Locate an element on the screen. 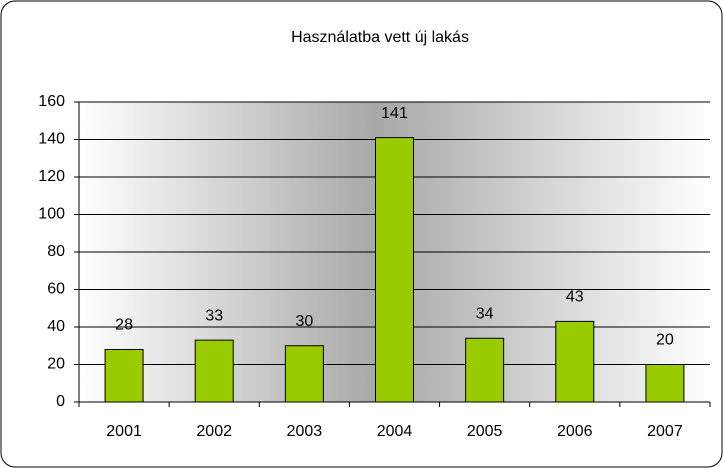 This screenshot has width=723, height=468. y-tick-label: 60 is located at coordinates (56, 289).